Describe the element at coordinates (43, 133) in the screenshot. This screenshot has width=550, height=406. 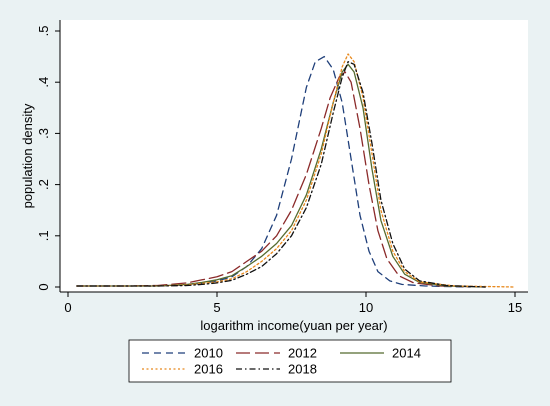
I see `y-tick-label: .3` at that location.